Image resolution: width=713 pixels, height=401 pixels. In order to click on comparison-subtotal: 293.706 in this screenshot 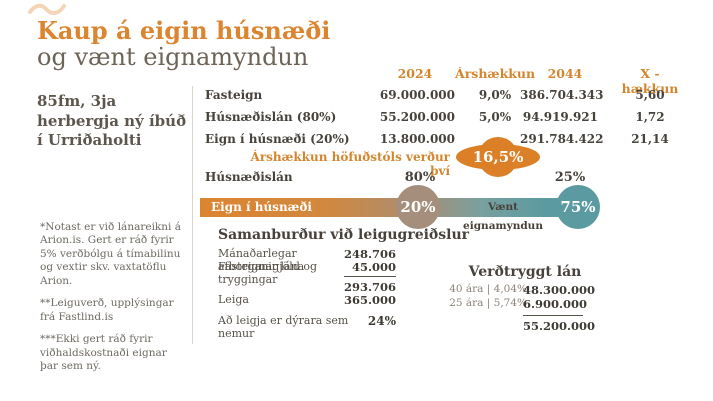, I will do `click(369, 285)`.